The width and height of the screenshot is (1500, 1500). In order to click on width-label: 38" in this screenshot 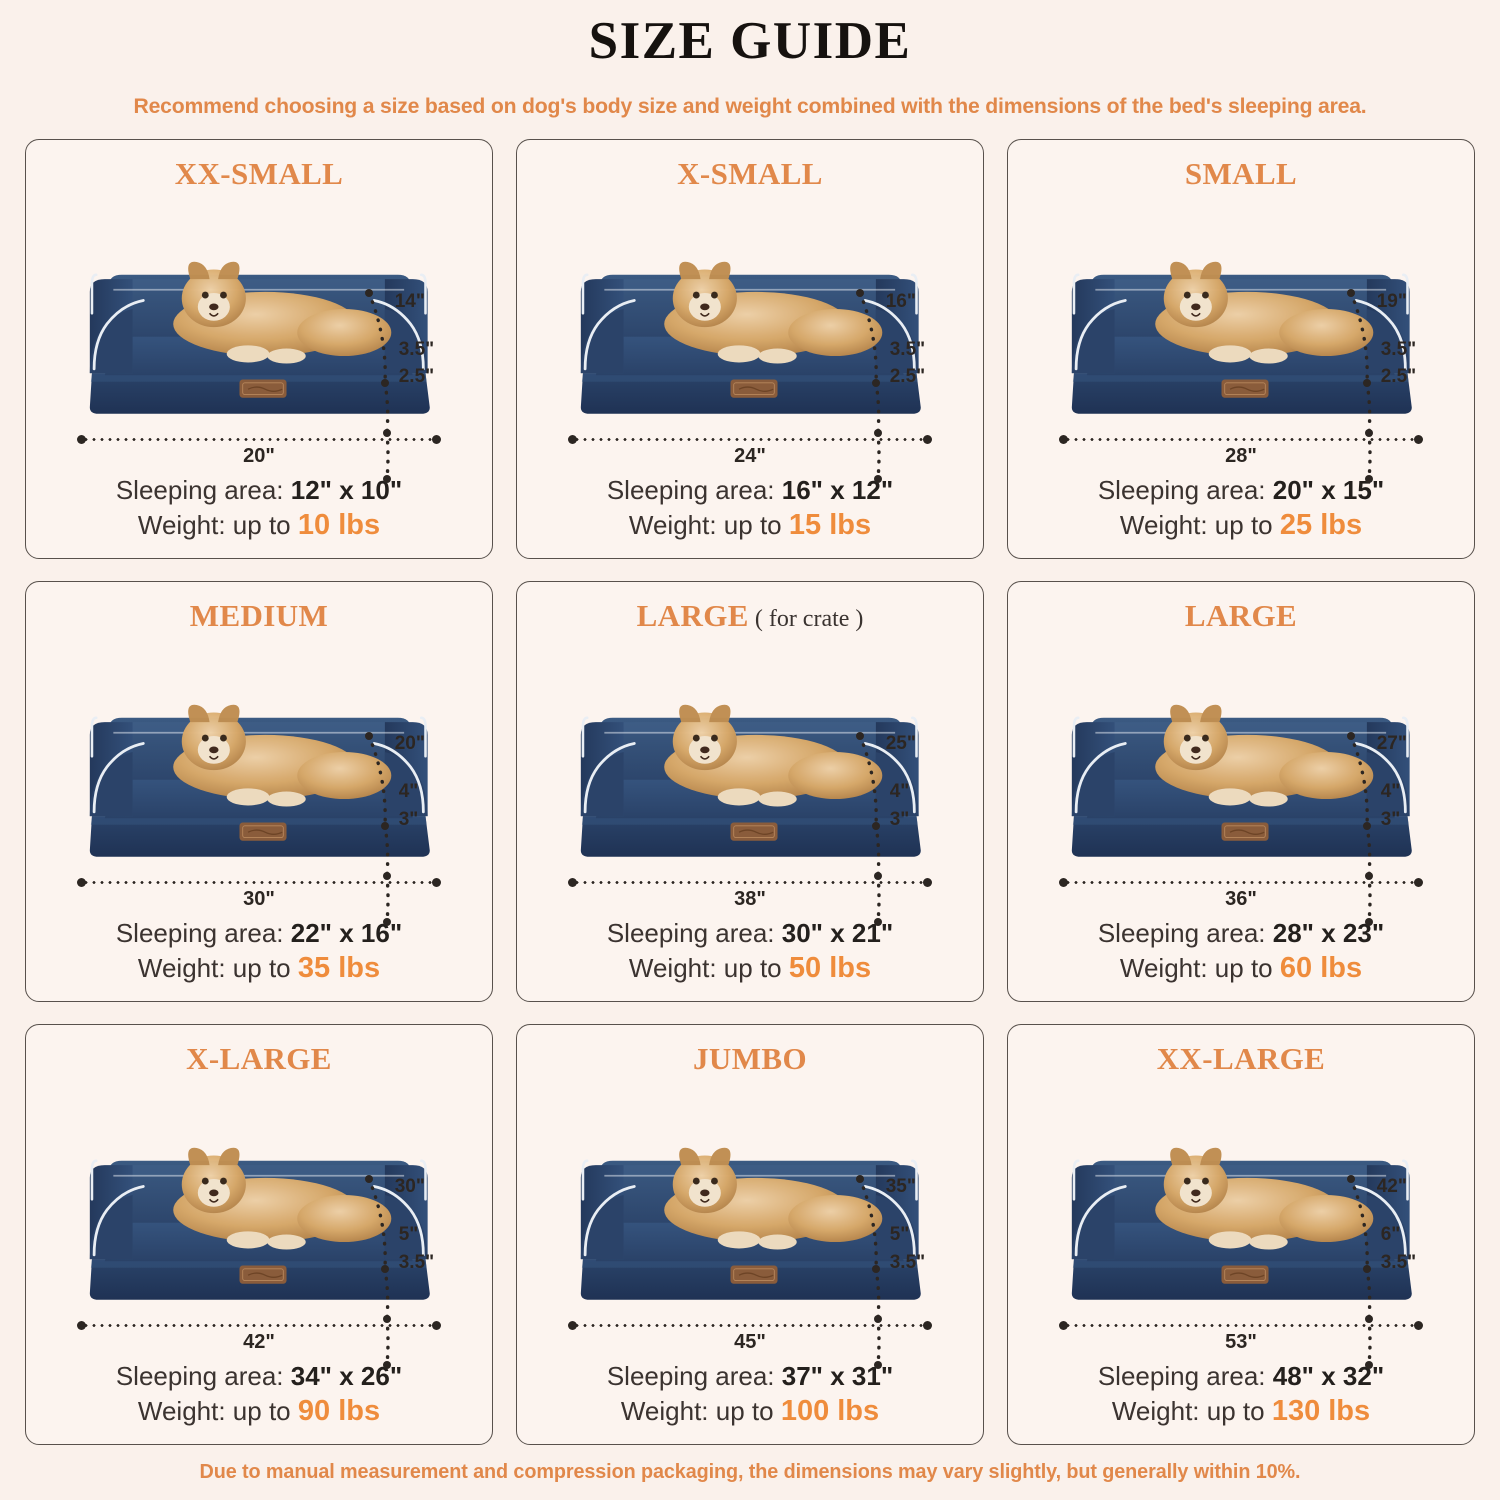, I will do `click(750, 898)`.